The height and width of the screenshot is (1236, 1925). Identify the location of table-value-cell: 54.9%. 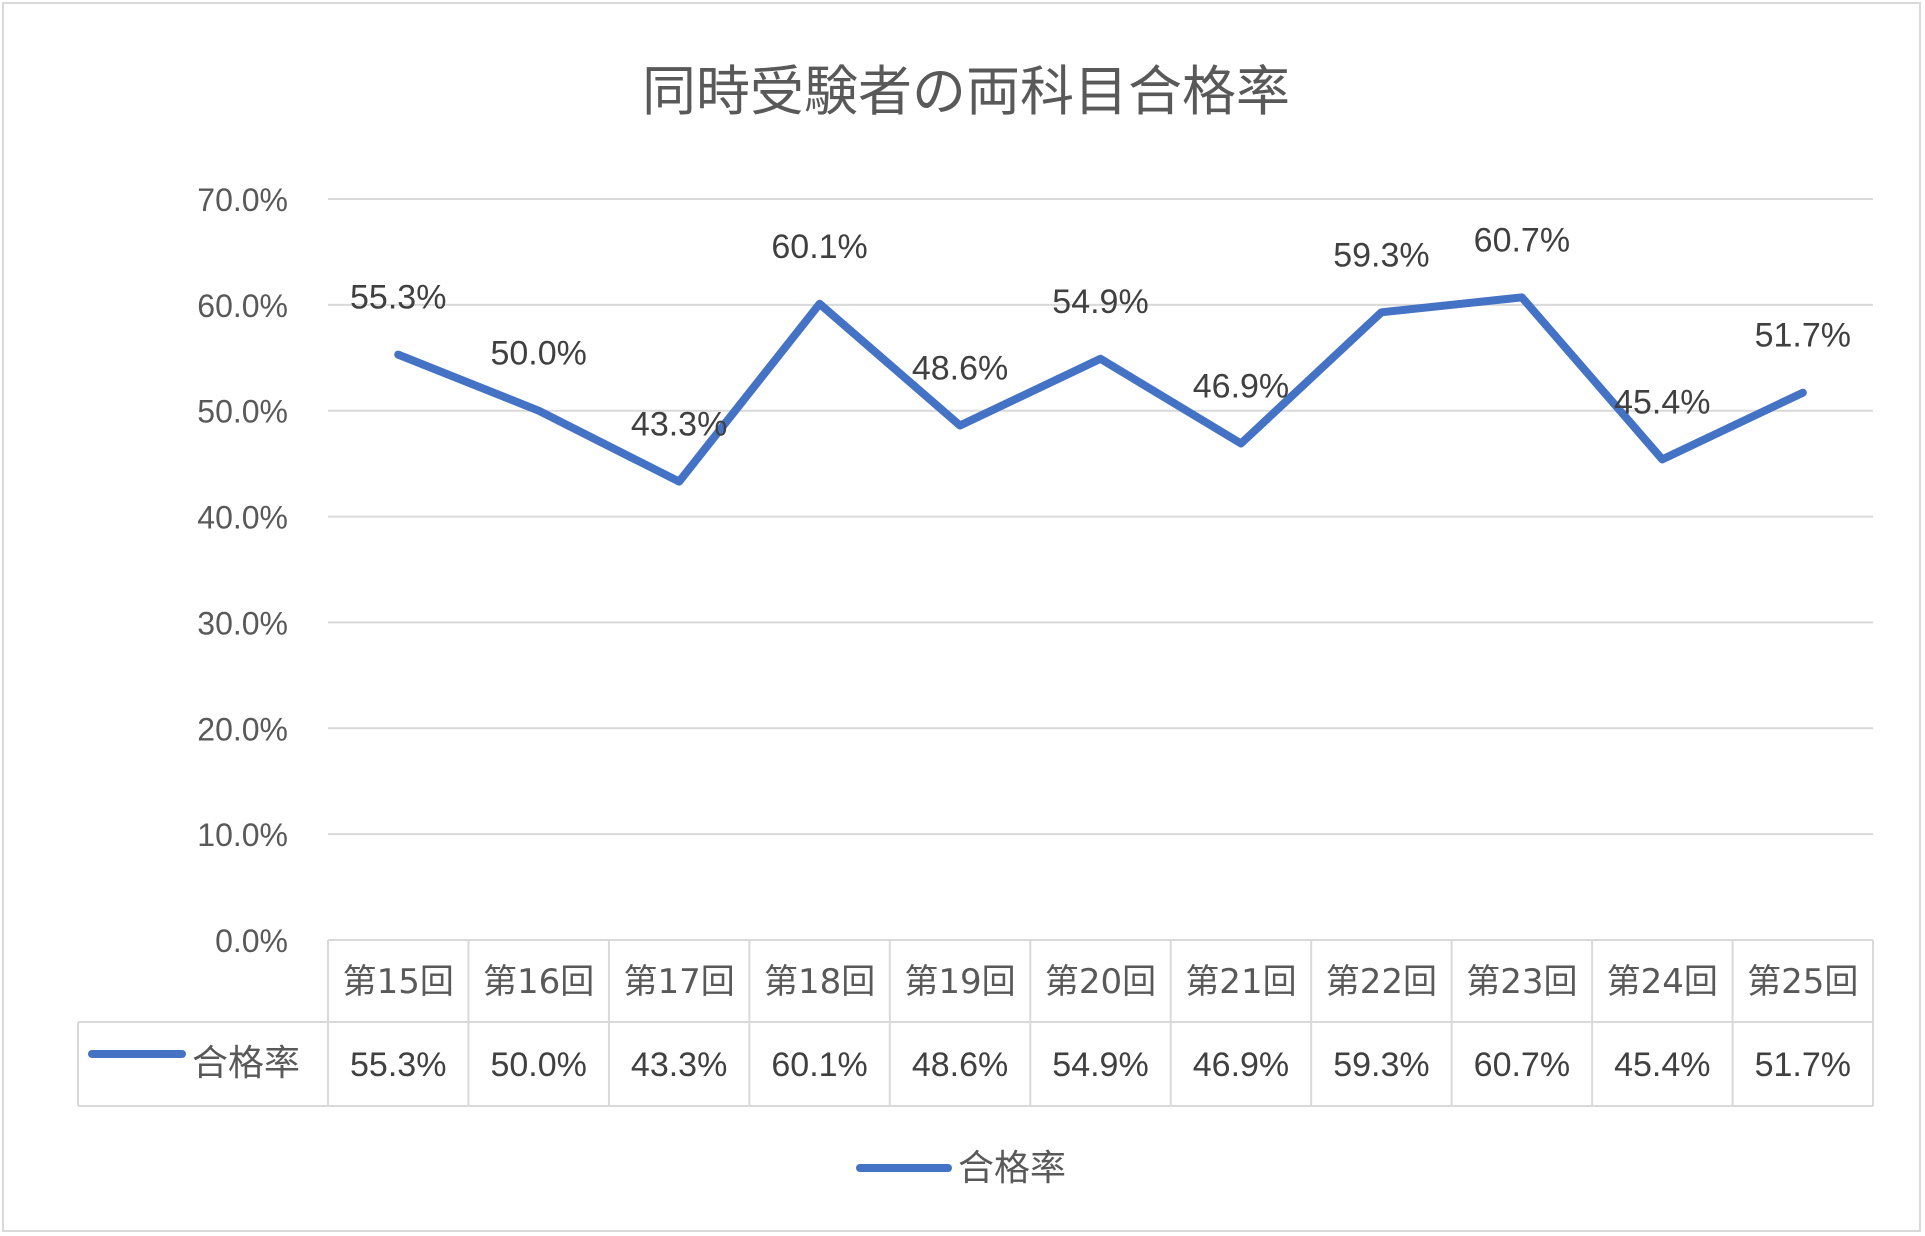
(1100, 1065).